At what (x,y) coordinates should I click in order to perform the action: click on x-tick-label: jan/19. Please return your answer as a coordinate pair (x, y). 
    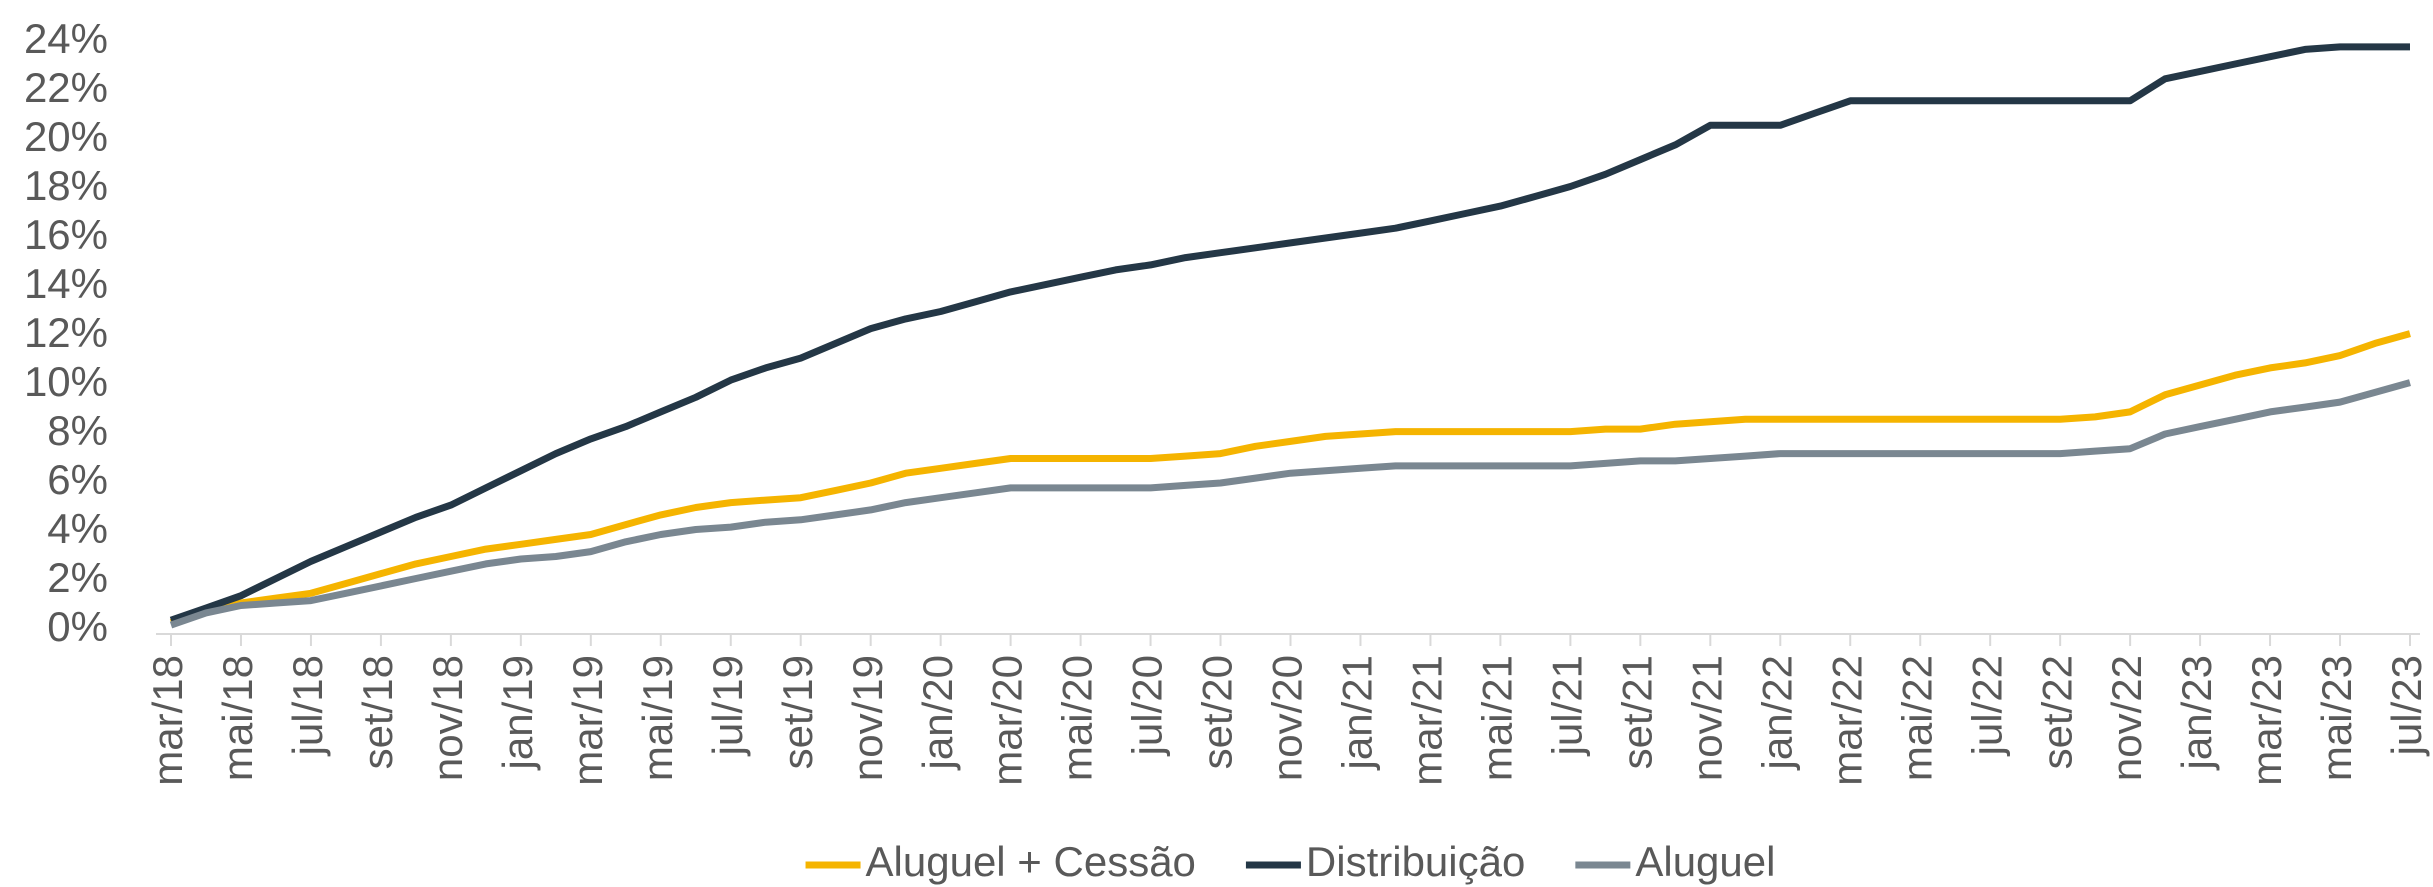
    Looking at the image, I should click on (517, 713).